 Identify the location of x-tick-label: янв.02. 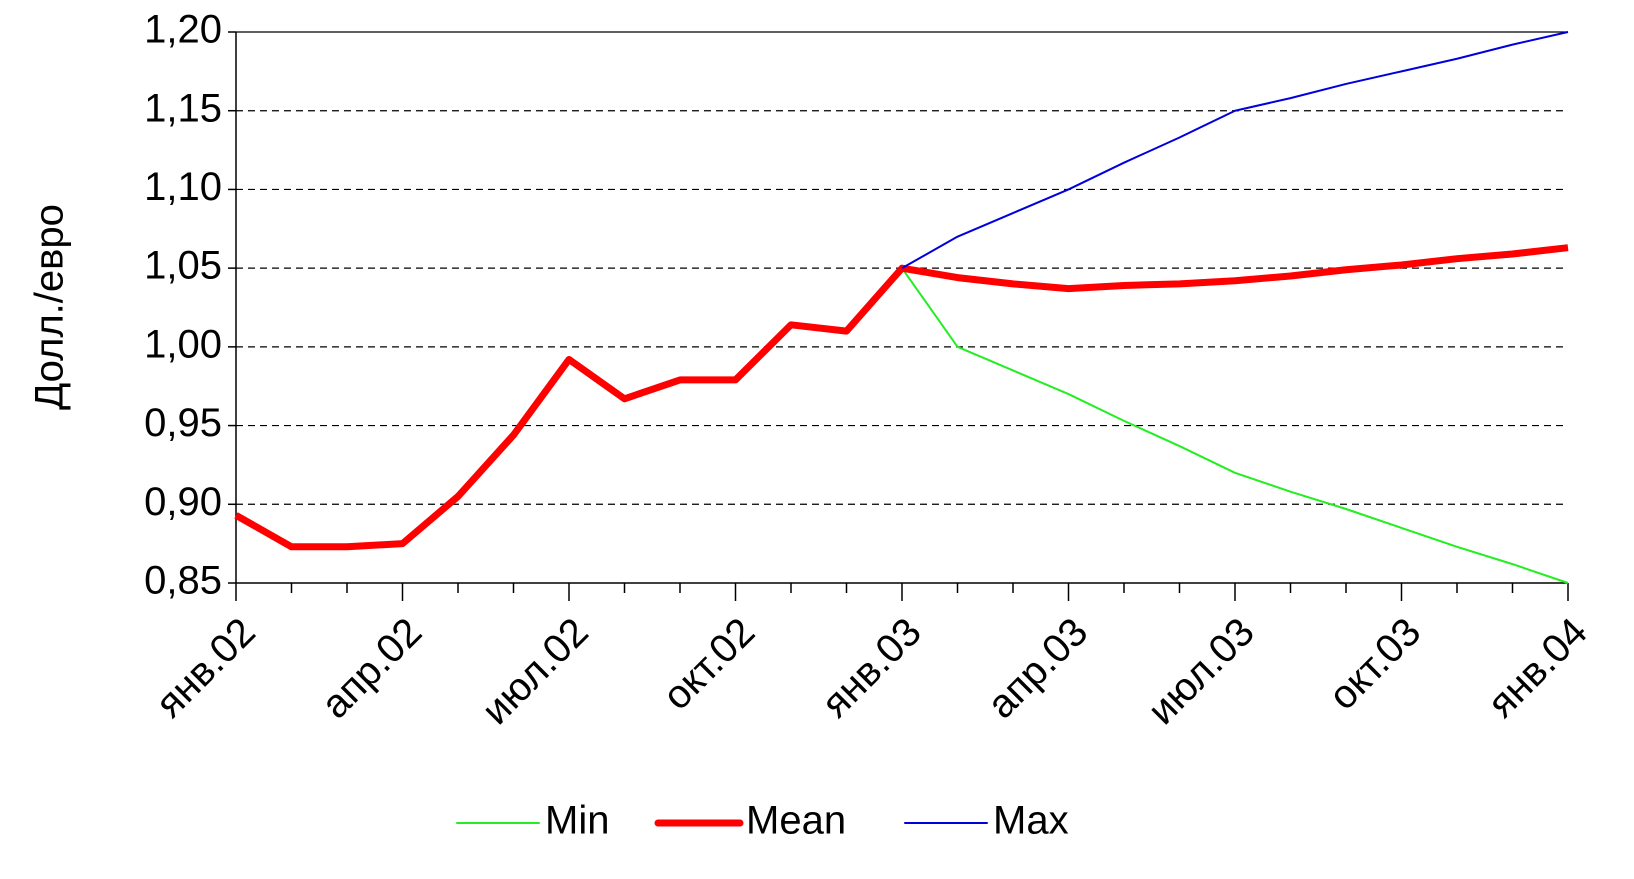
(205, 668).